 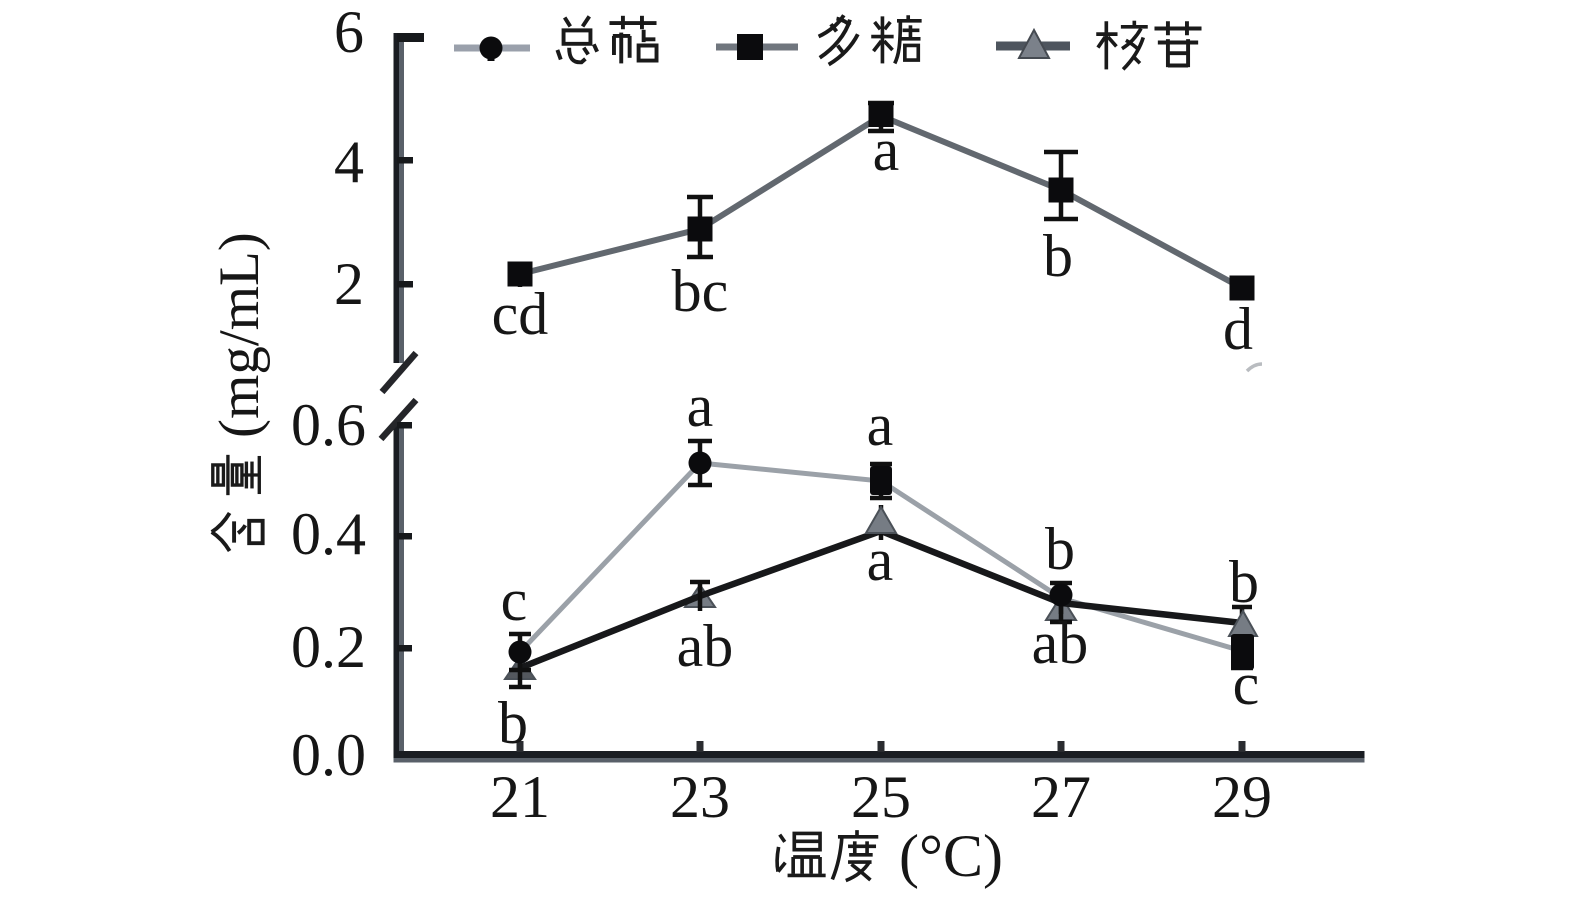 I want to click on svg-text: 0.2, so click(x=328, y=647).